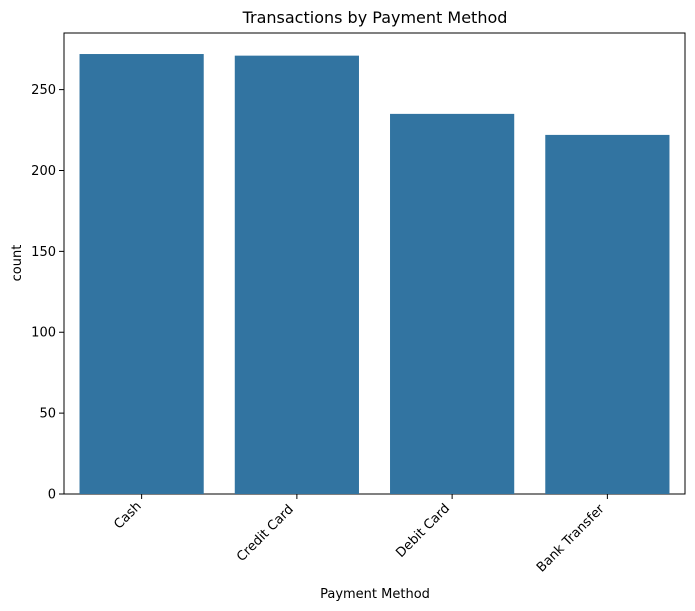 Image resolution: width=695 pixels, height=611 pixels. I want to click on chart-title: Transactions by Payment Method, so click(375, 17).